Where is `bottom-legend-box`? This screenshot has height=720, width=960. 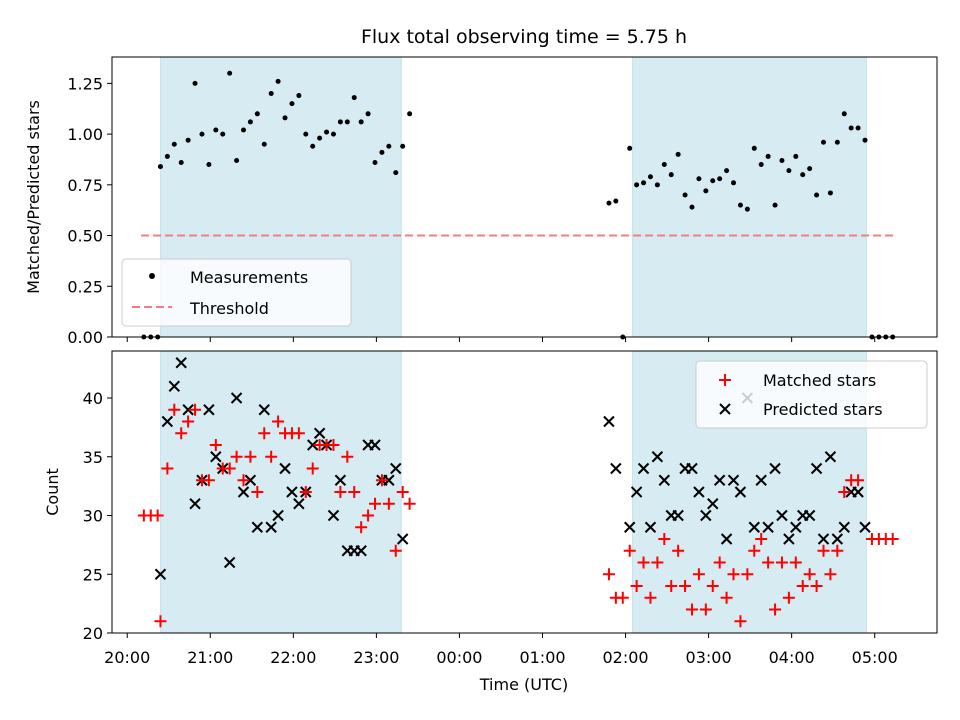 bottom-legend-box is located at coordinates (811, 394).